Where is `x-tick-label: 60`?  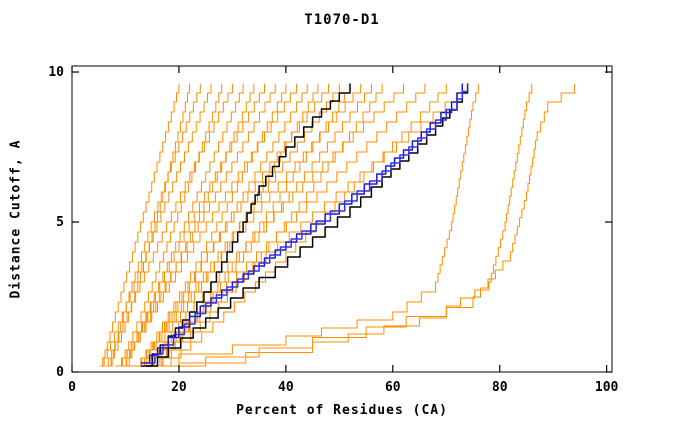
x-tick-label: 60 is located at coordinates (393, 387).